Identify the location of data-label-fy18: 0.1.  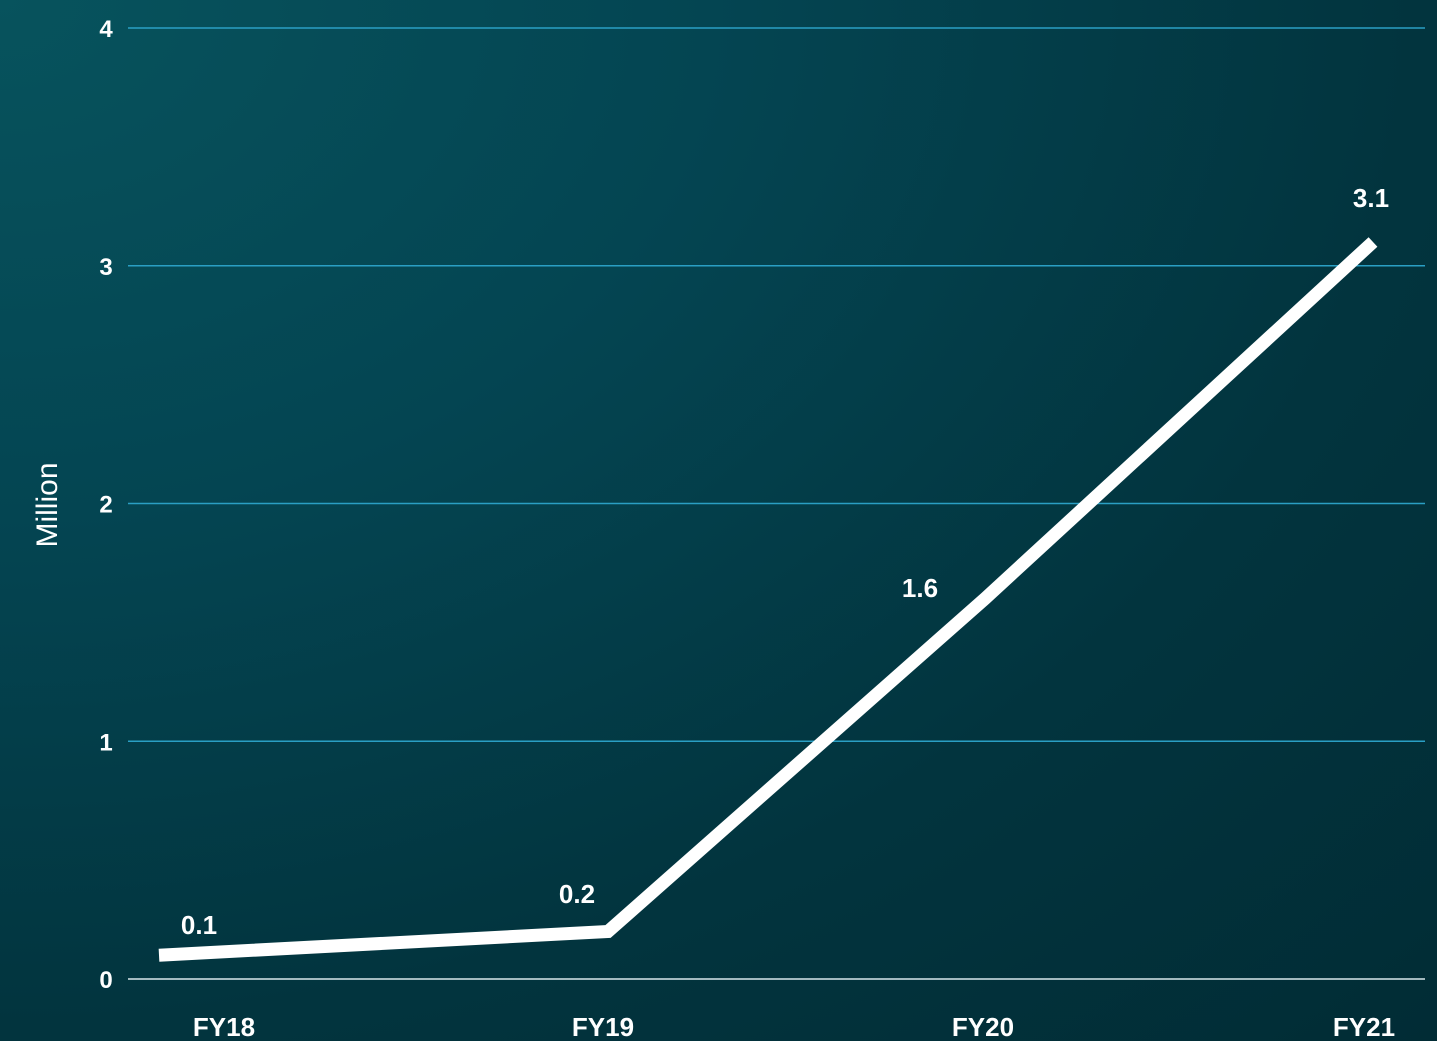
(199, 925).